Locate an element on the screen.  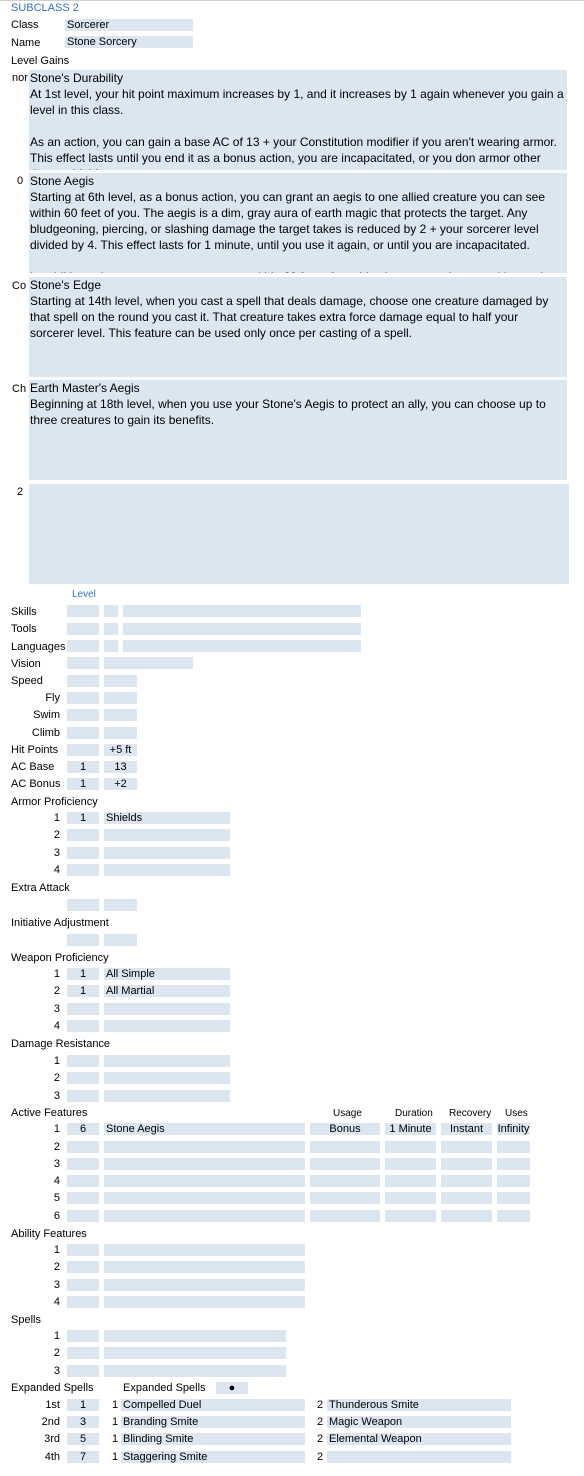
active-usage-field: Bonus is located at coordinates (345, 1129).